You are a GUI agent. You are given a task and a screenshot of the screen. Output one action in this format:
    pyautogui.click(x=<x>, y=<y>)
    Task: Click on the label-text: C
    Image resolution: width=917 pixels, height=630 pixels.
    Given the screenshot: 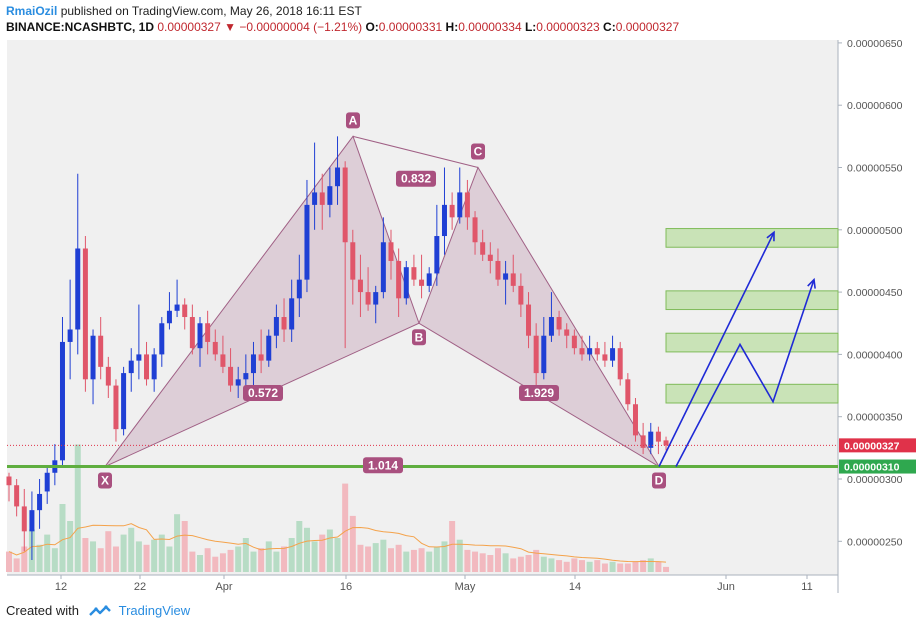 What is the action you would take?
    pyautogui.click(x=478, y=152)
    